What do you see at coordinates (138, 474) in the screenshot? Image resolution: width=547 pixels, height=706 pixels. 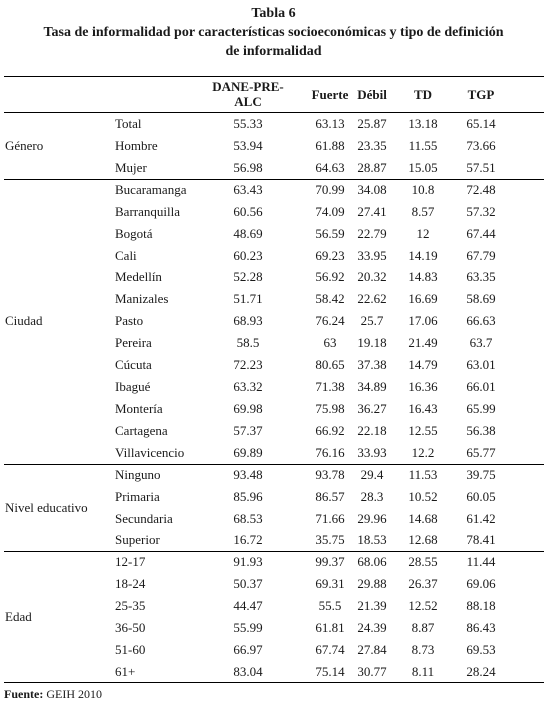 I see `row-label: Ninguno` at bounding box center [138, 474].